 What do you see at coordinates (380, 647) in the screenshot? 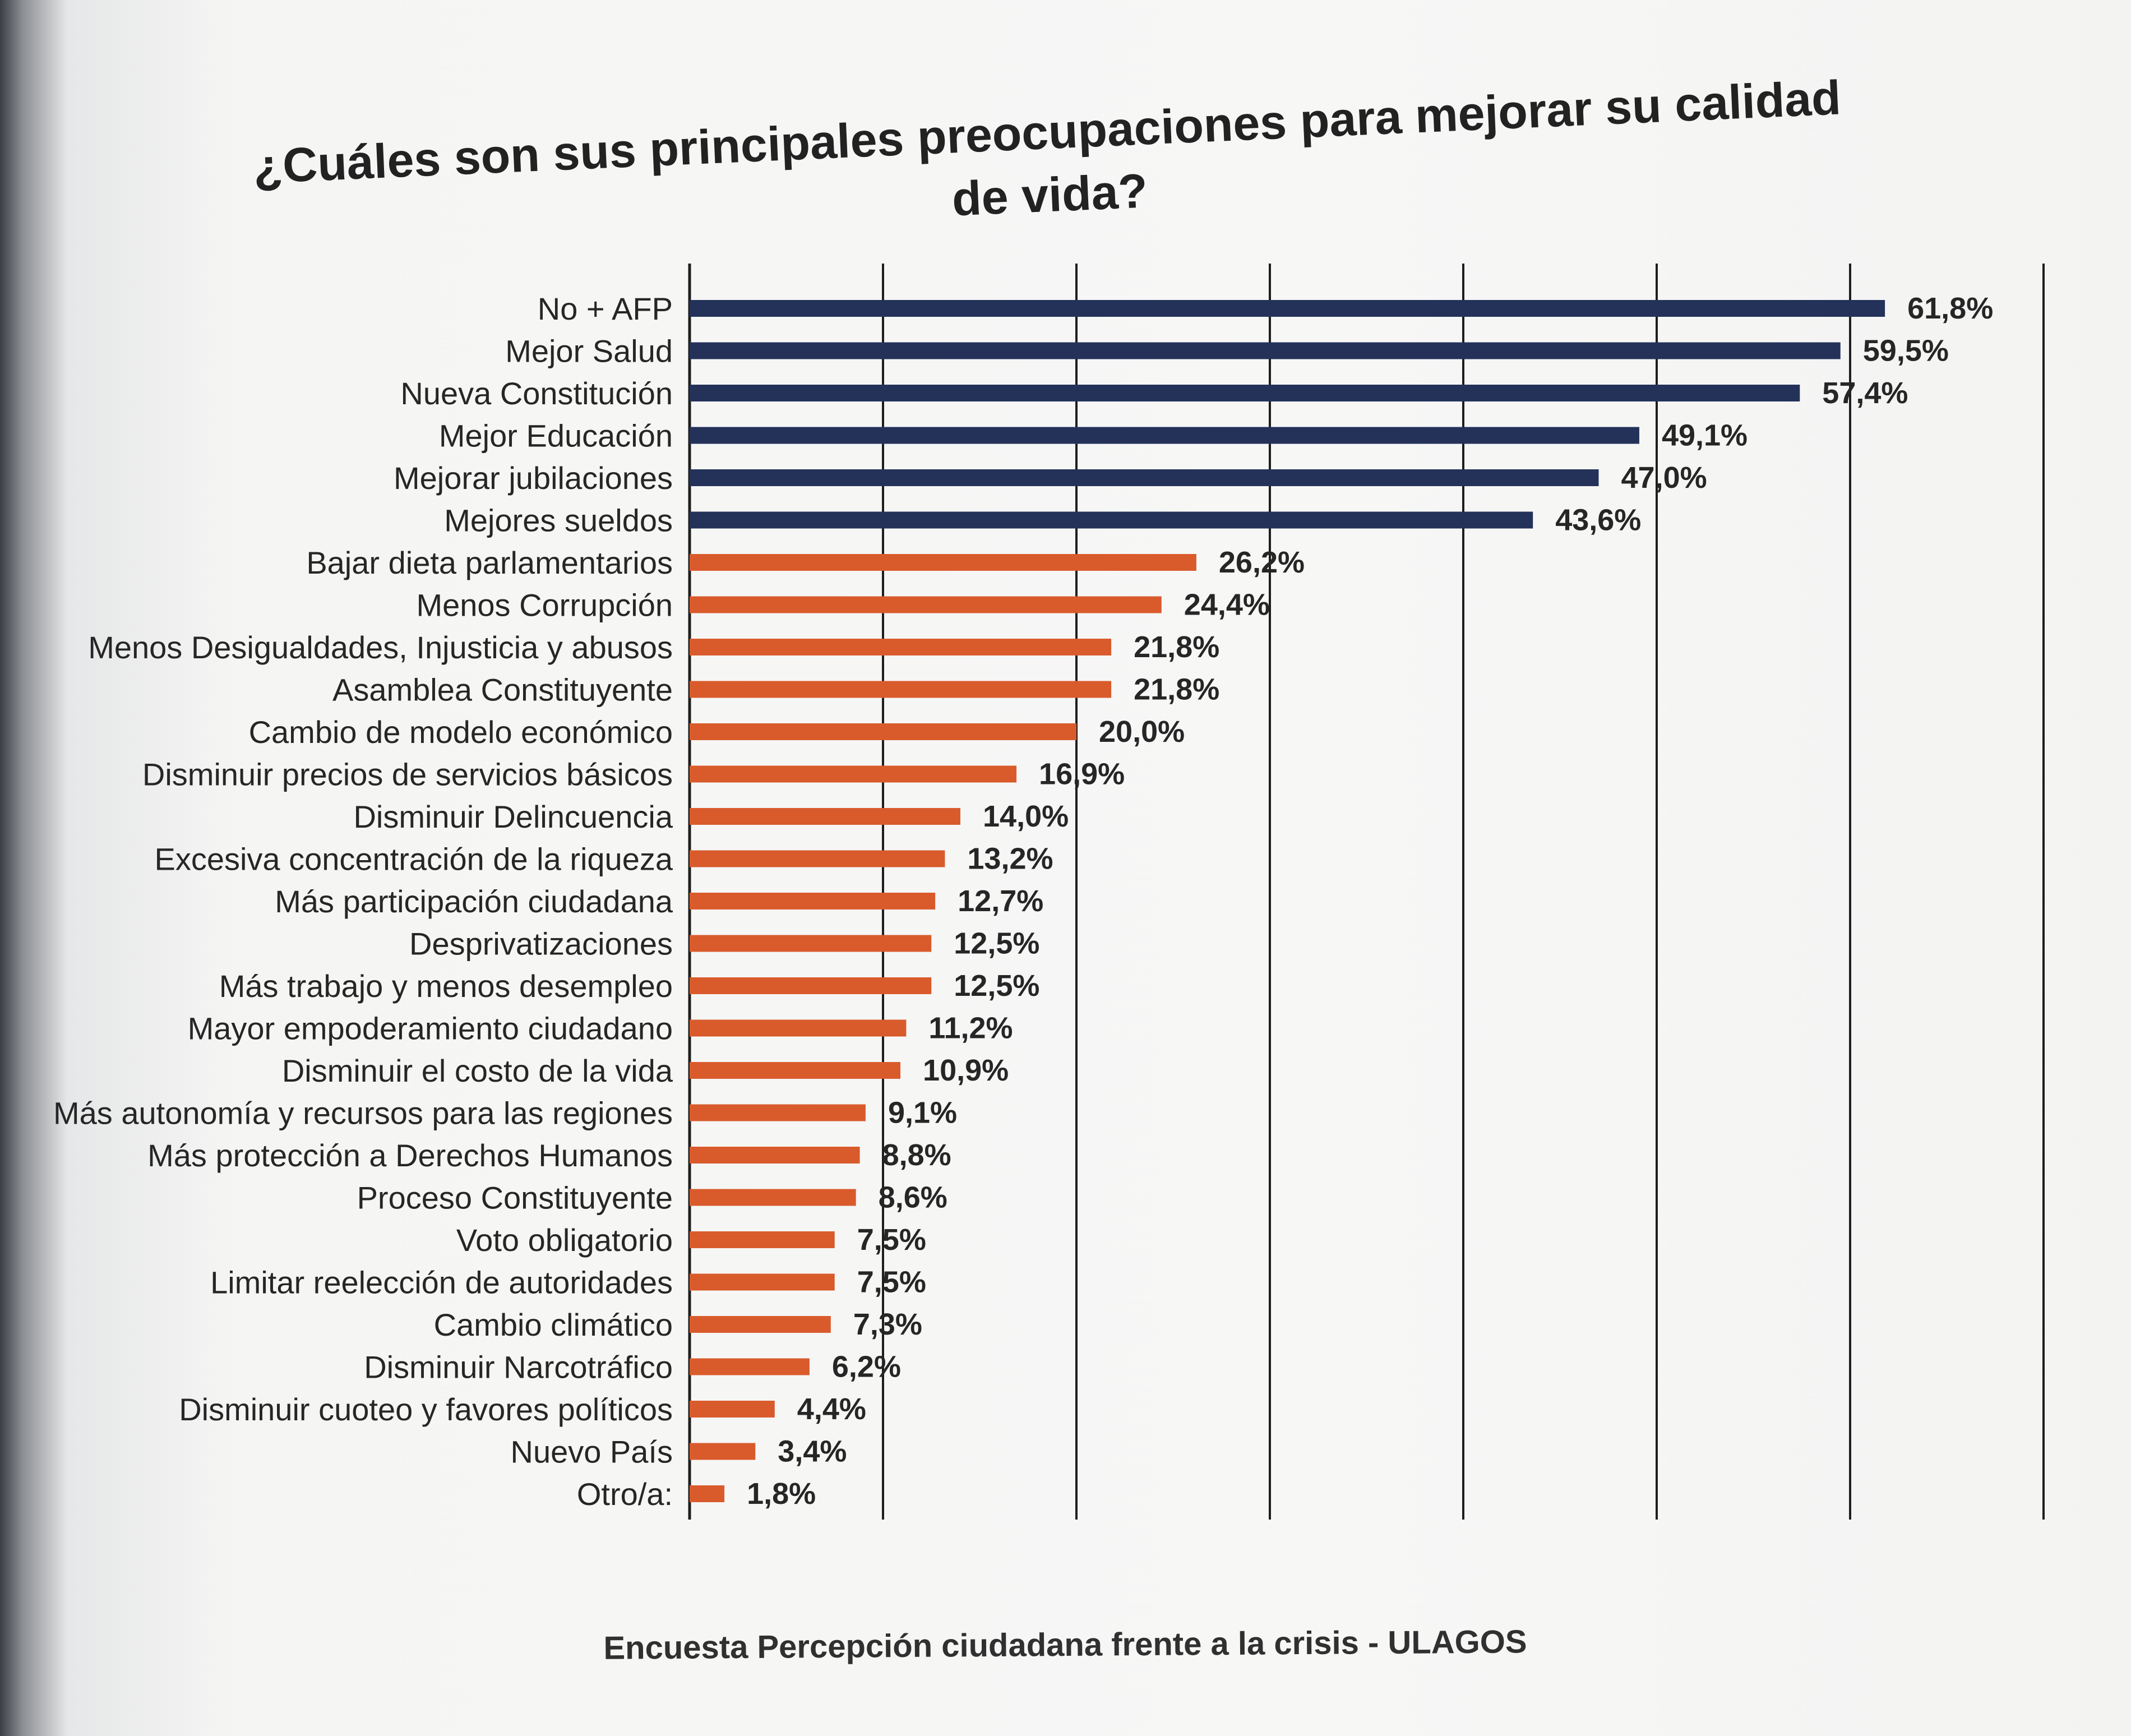
I see `category-label: Menos Desigualdades, Injusticia y abusos` at bounding box center [380, 647].